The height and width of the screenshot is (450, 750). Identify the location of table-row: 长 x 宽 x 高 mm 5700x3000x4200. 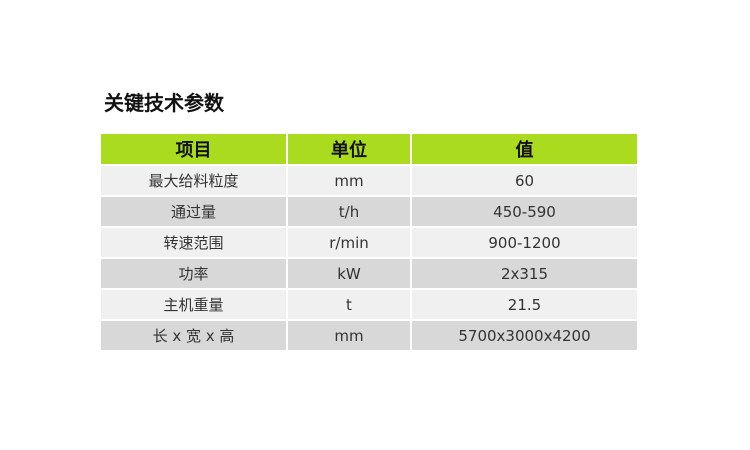
(369, 335).